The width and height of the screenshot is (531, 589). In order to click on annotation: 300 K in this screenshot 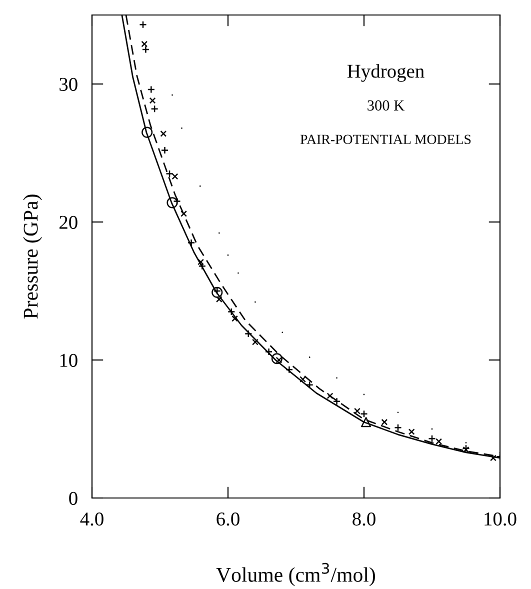, I will do `click(386, 105)`.